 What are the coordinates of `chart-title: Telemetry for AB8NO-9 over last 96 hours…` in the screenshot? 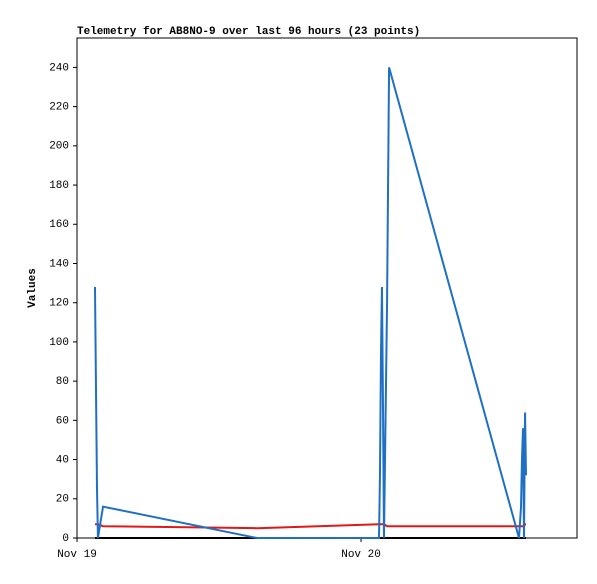 It's located at (248, 32).